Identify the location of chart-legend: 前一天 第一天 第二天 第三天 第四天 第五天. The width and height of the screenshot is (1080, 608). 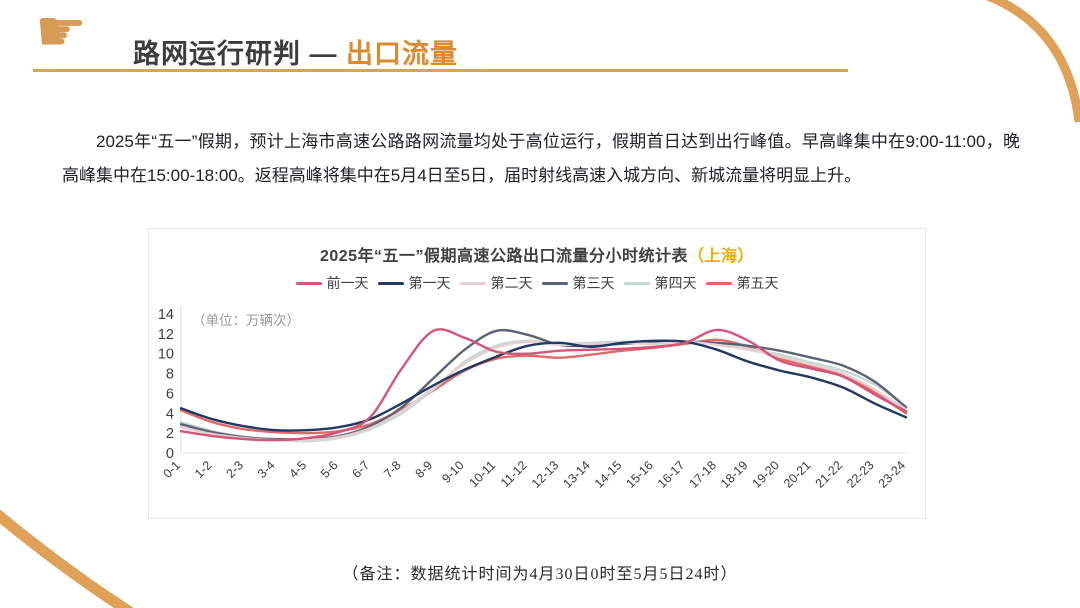
(537, 283).